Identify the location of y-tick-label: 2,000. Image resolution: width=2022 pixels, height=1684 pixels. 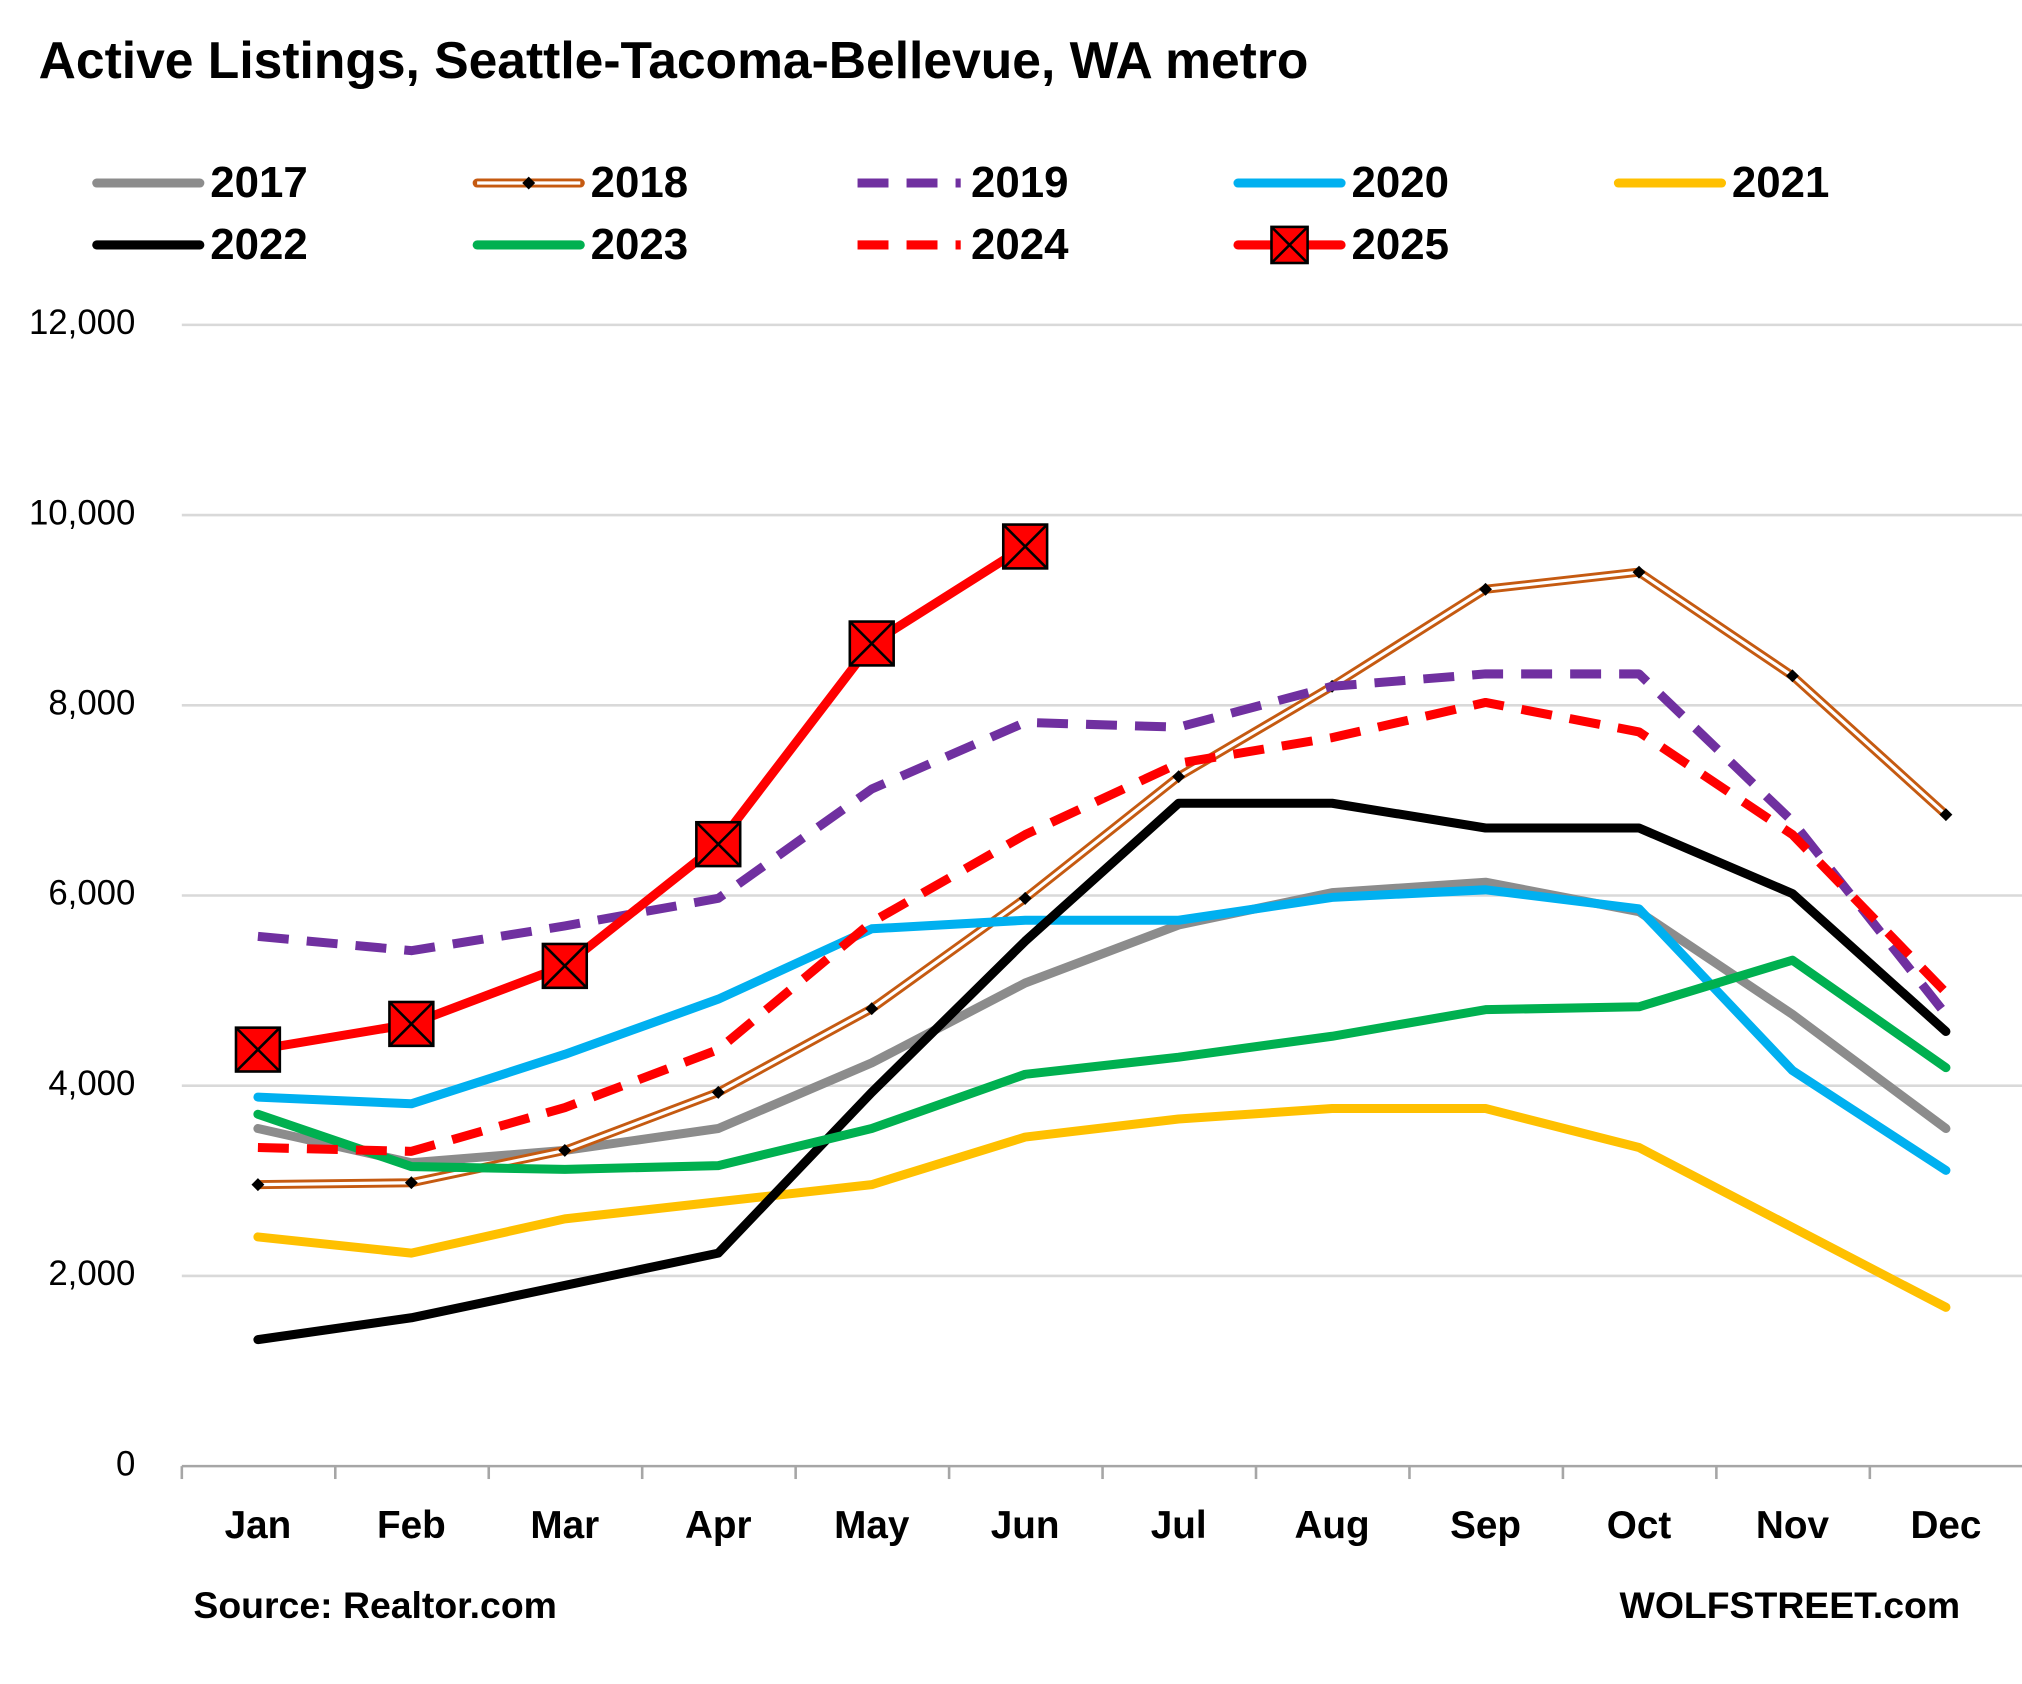
(91, 1273).